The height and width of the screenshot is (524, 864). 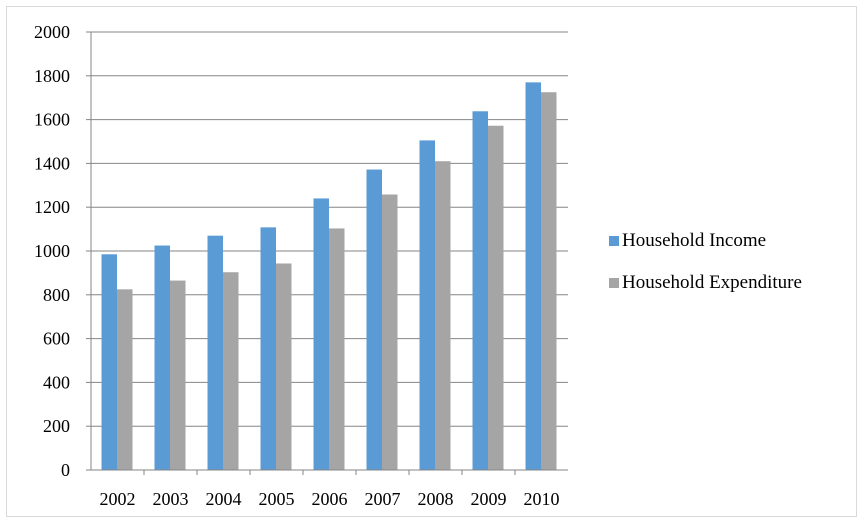 What do you see at coordinates (443, 315) in the screenshot?
I see `bar-household-expenditure-2008` at bounding box center [443, 315].